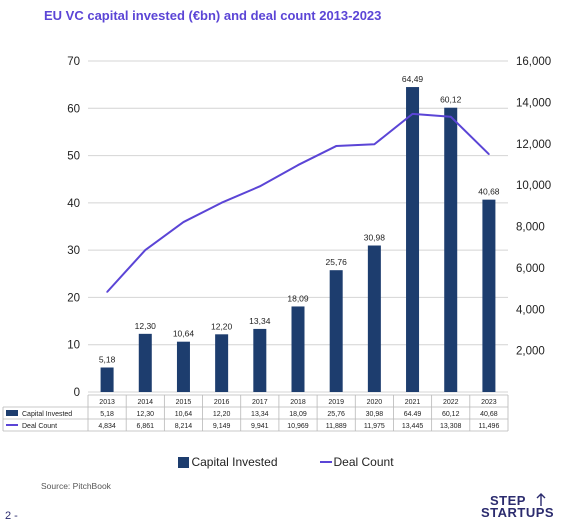  Describe the element at coordinates (222, 326) in the screenshot. I see `bar-data-label: 12,20` at that location.